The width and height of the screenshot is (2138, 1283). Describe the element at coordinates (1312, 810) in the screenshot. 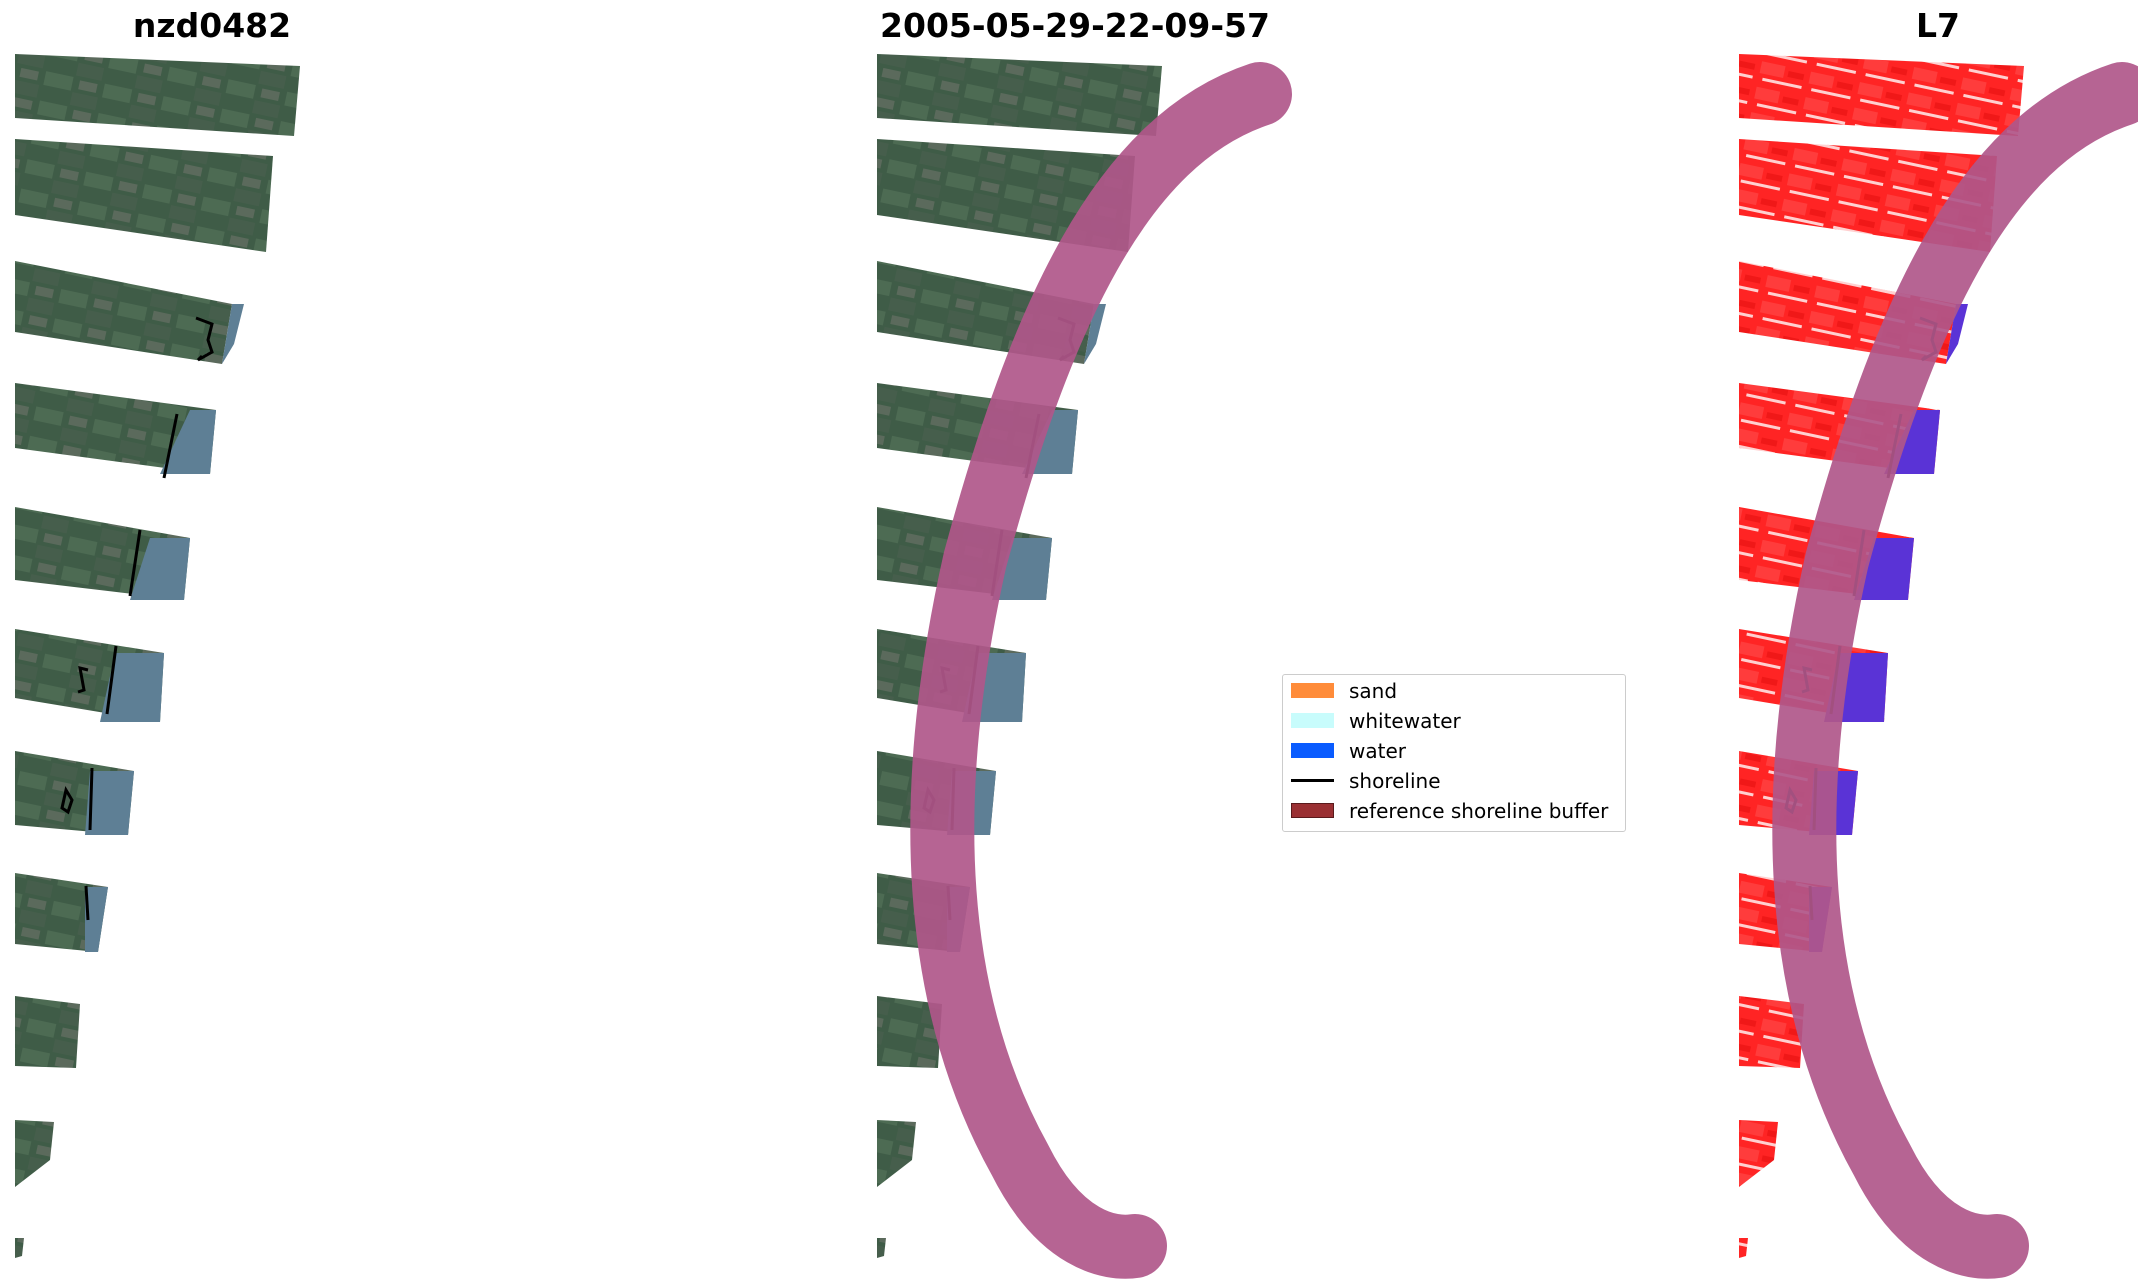

I see `buffer-swatch` at that location.